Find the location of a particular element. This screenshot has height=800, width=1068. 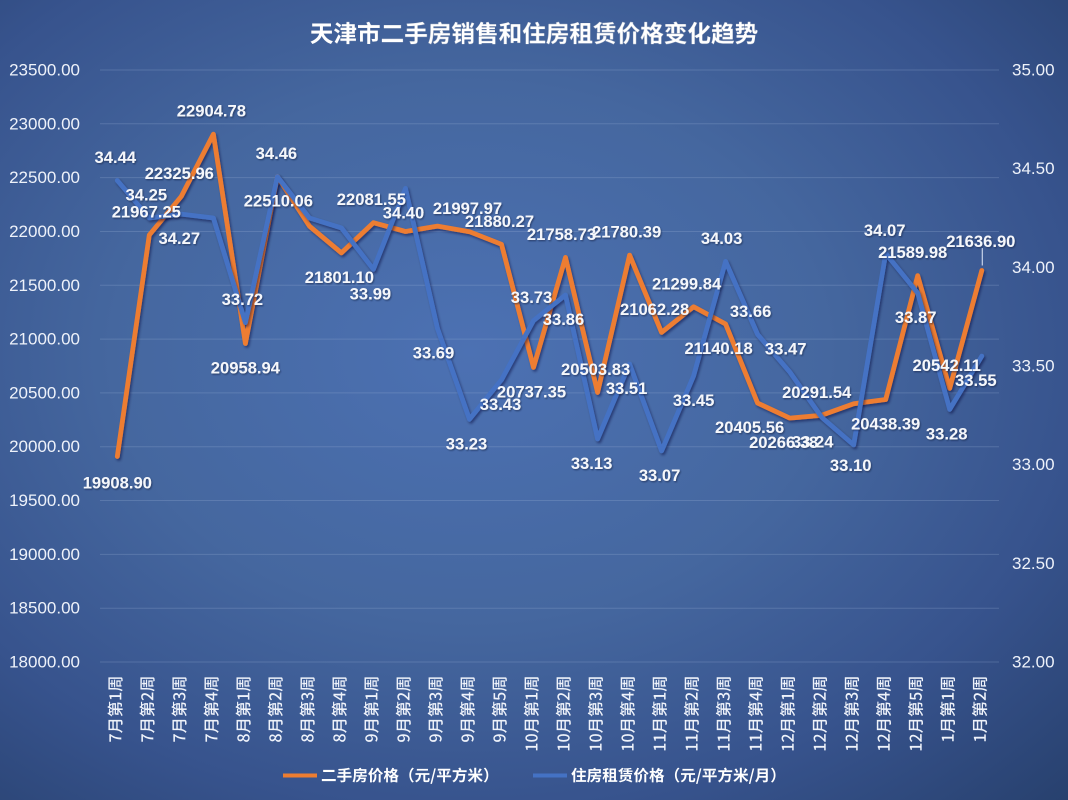

svg-text: 20500.00 is located at coordinates (44, 392).